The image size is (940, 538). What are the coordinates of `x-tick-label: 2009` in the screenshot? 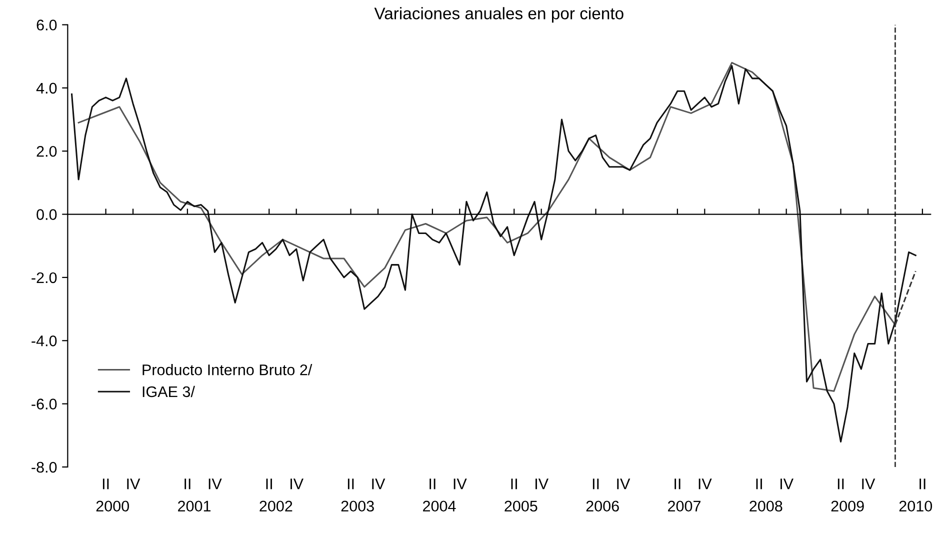 It's located at (847, 506).